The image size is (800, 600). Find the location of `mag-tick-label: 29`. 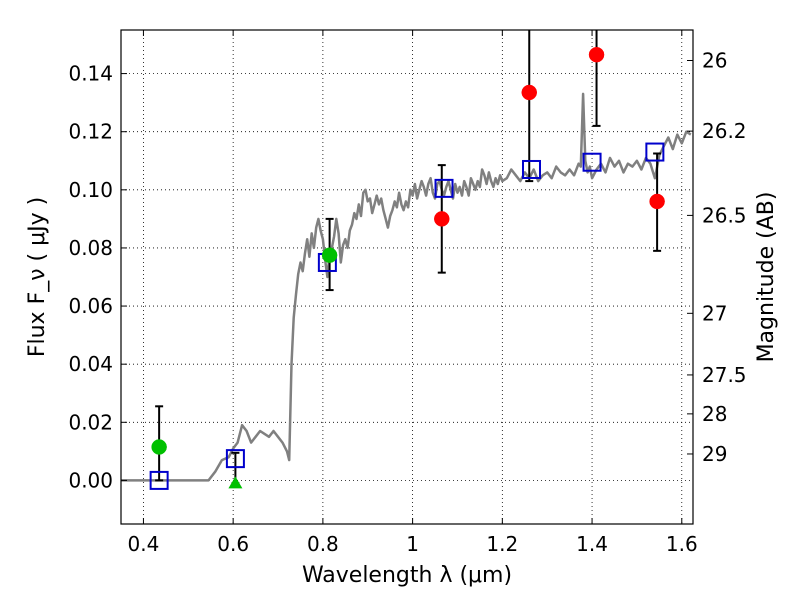

mag-tick-label: 29 is located at coordinates (714, 454).